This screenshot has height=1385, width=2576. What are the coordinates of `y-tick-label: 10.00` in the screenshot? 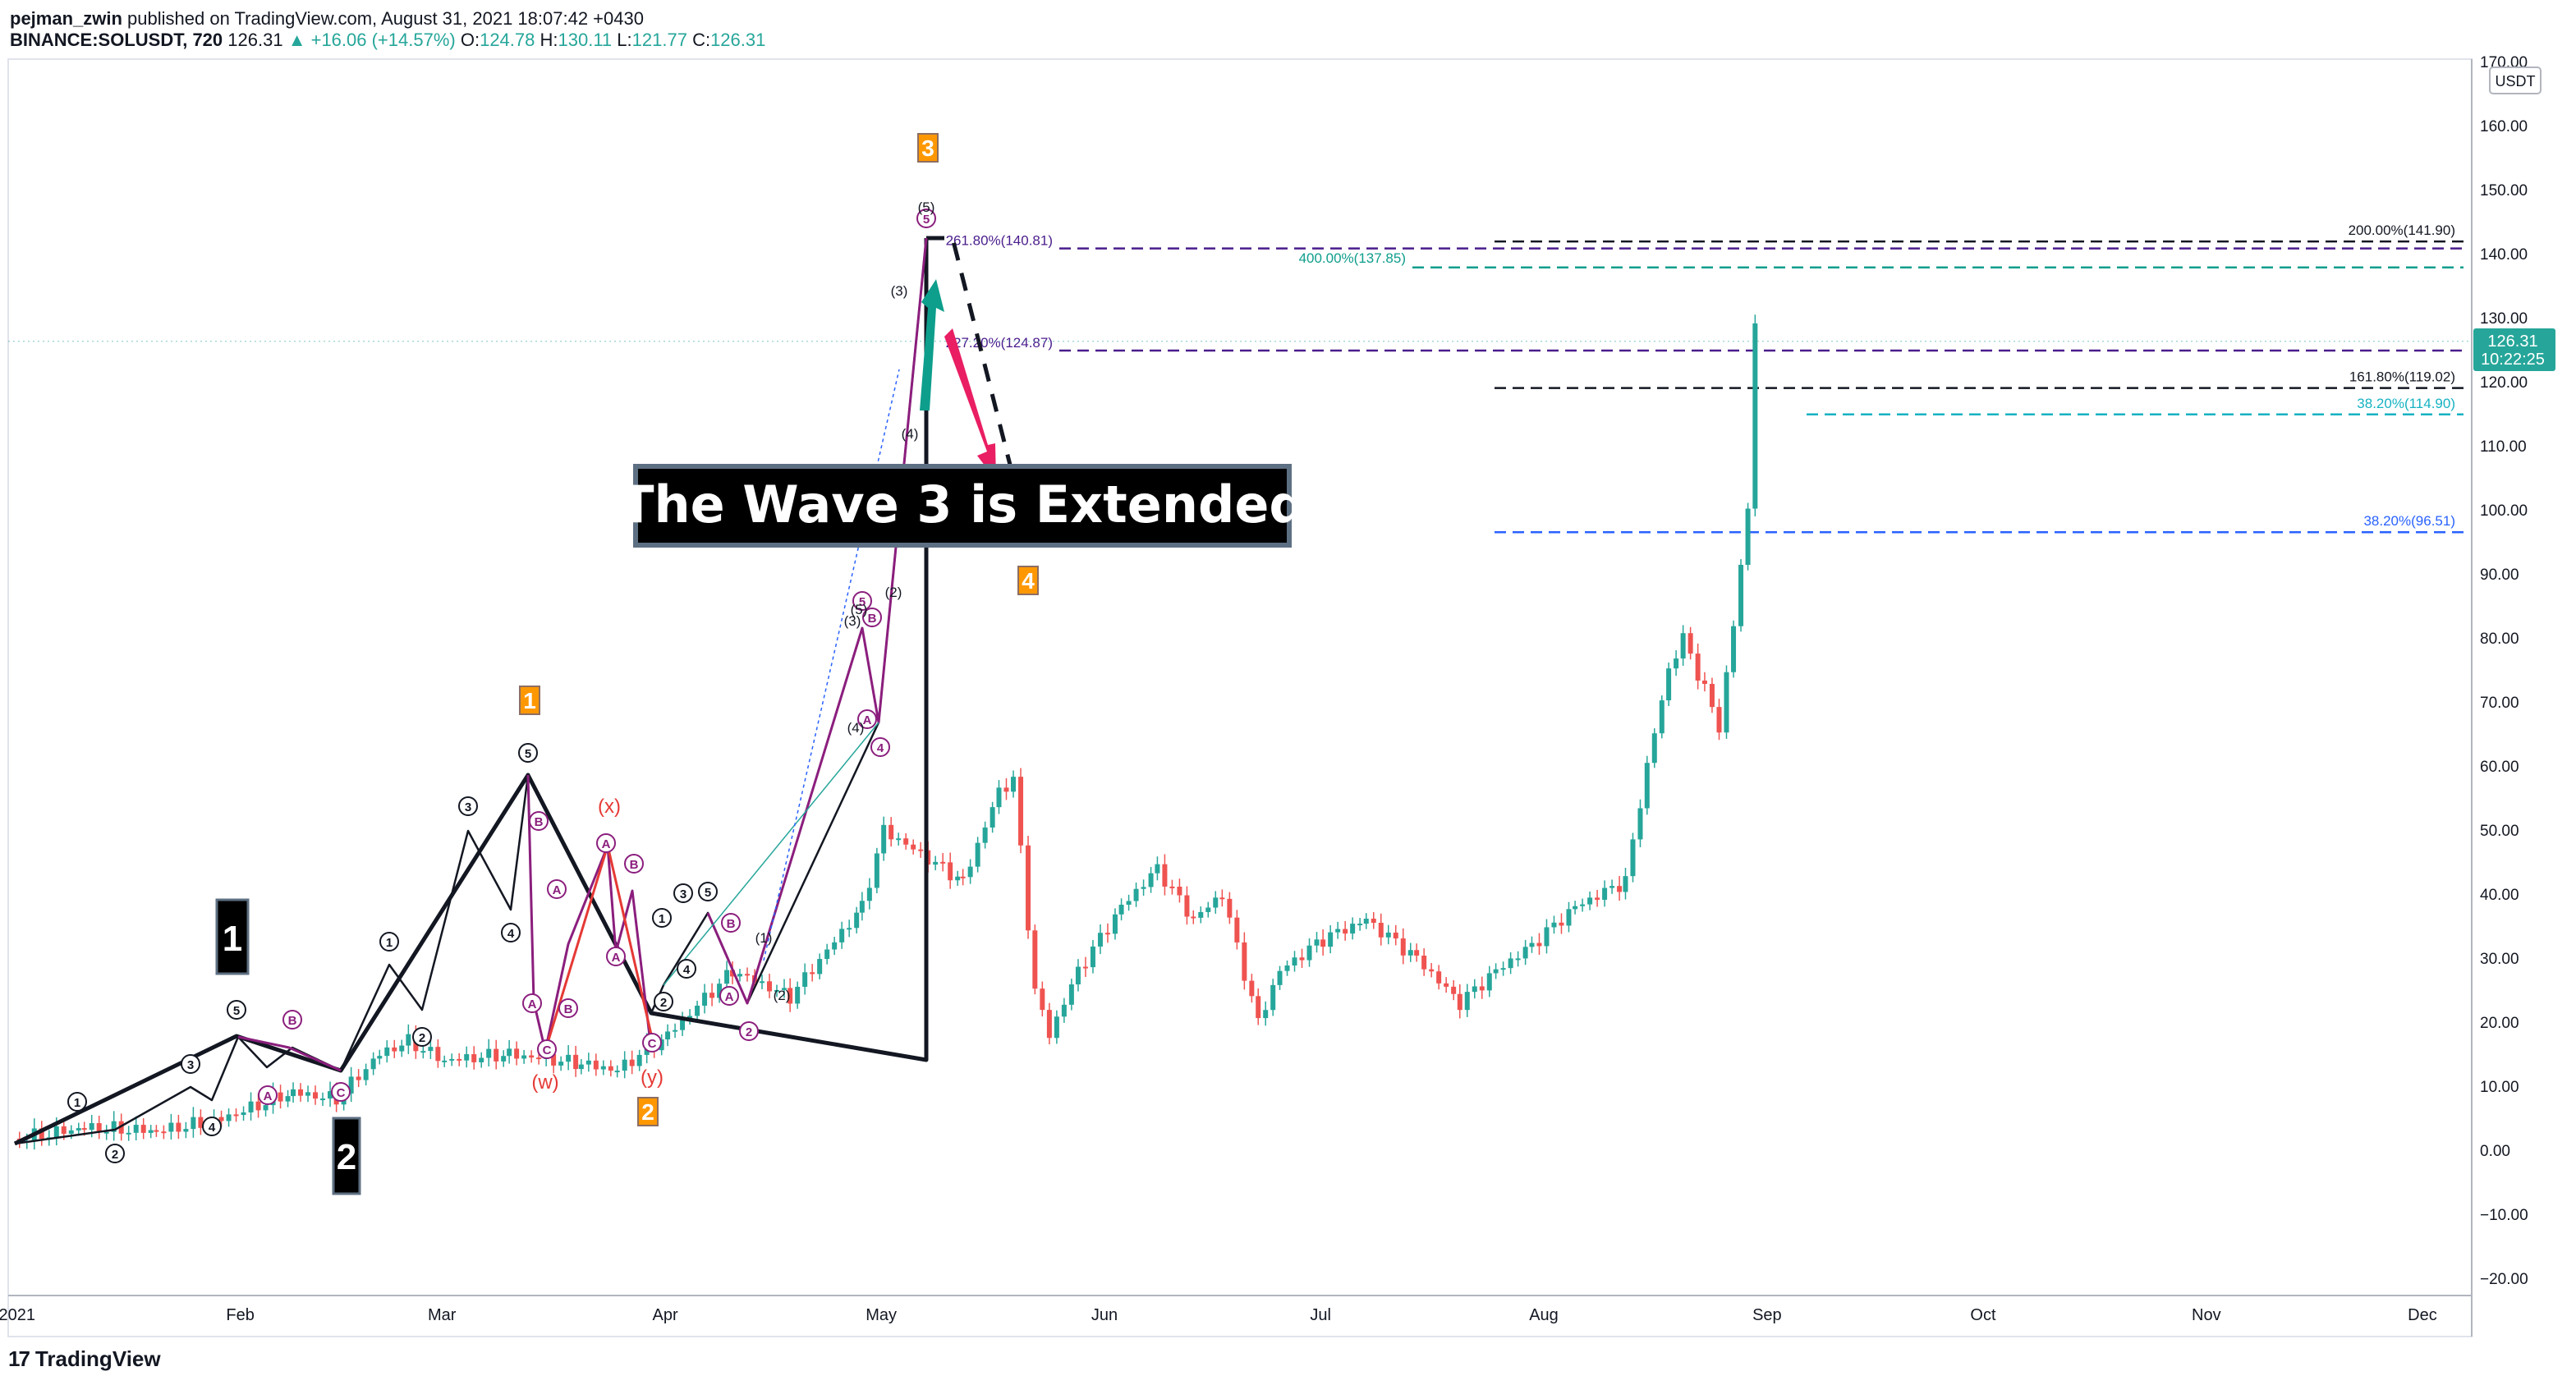 It's located at (2499, 1087).